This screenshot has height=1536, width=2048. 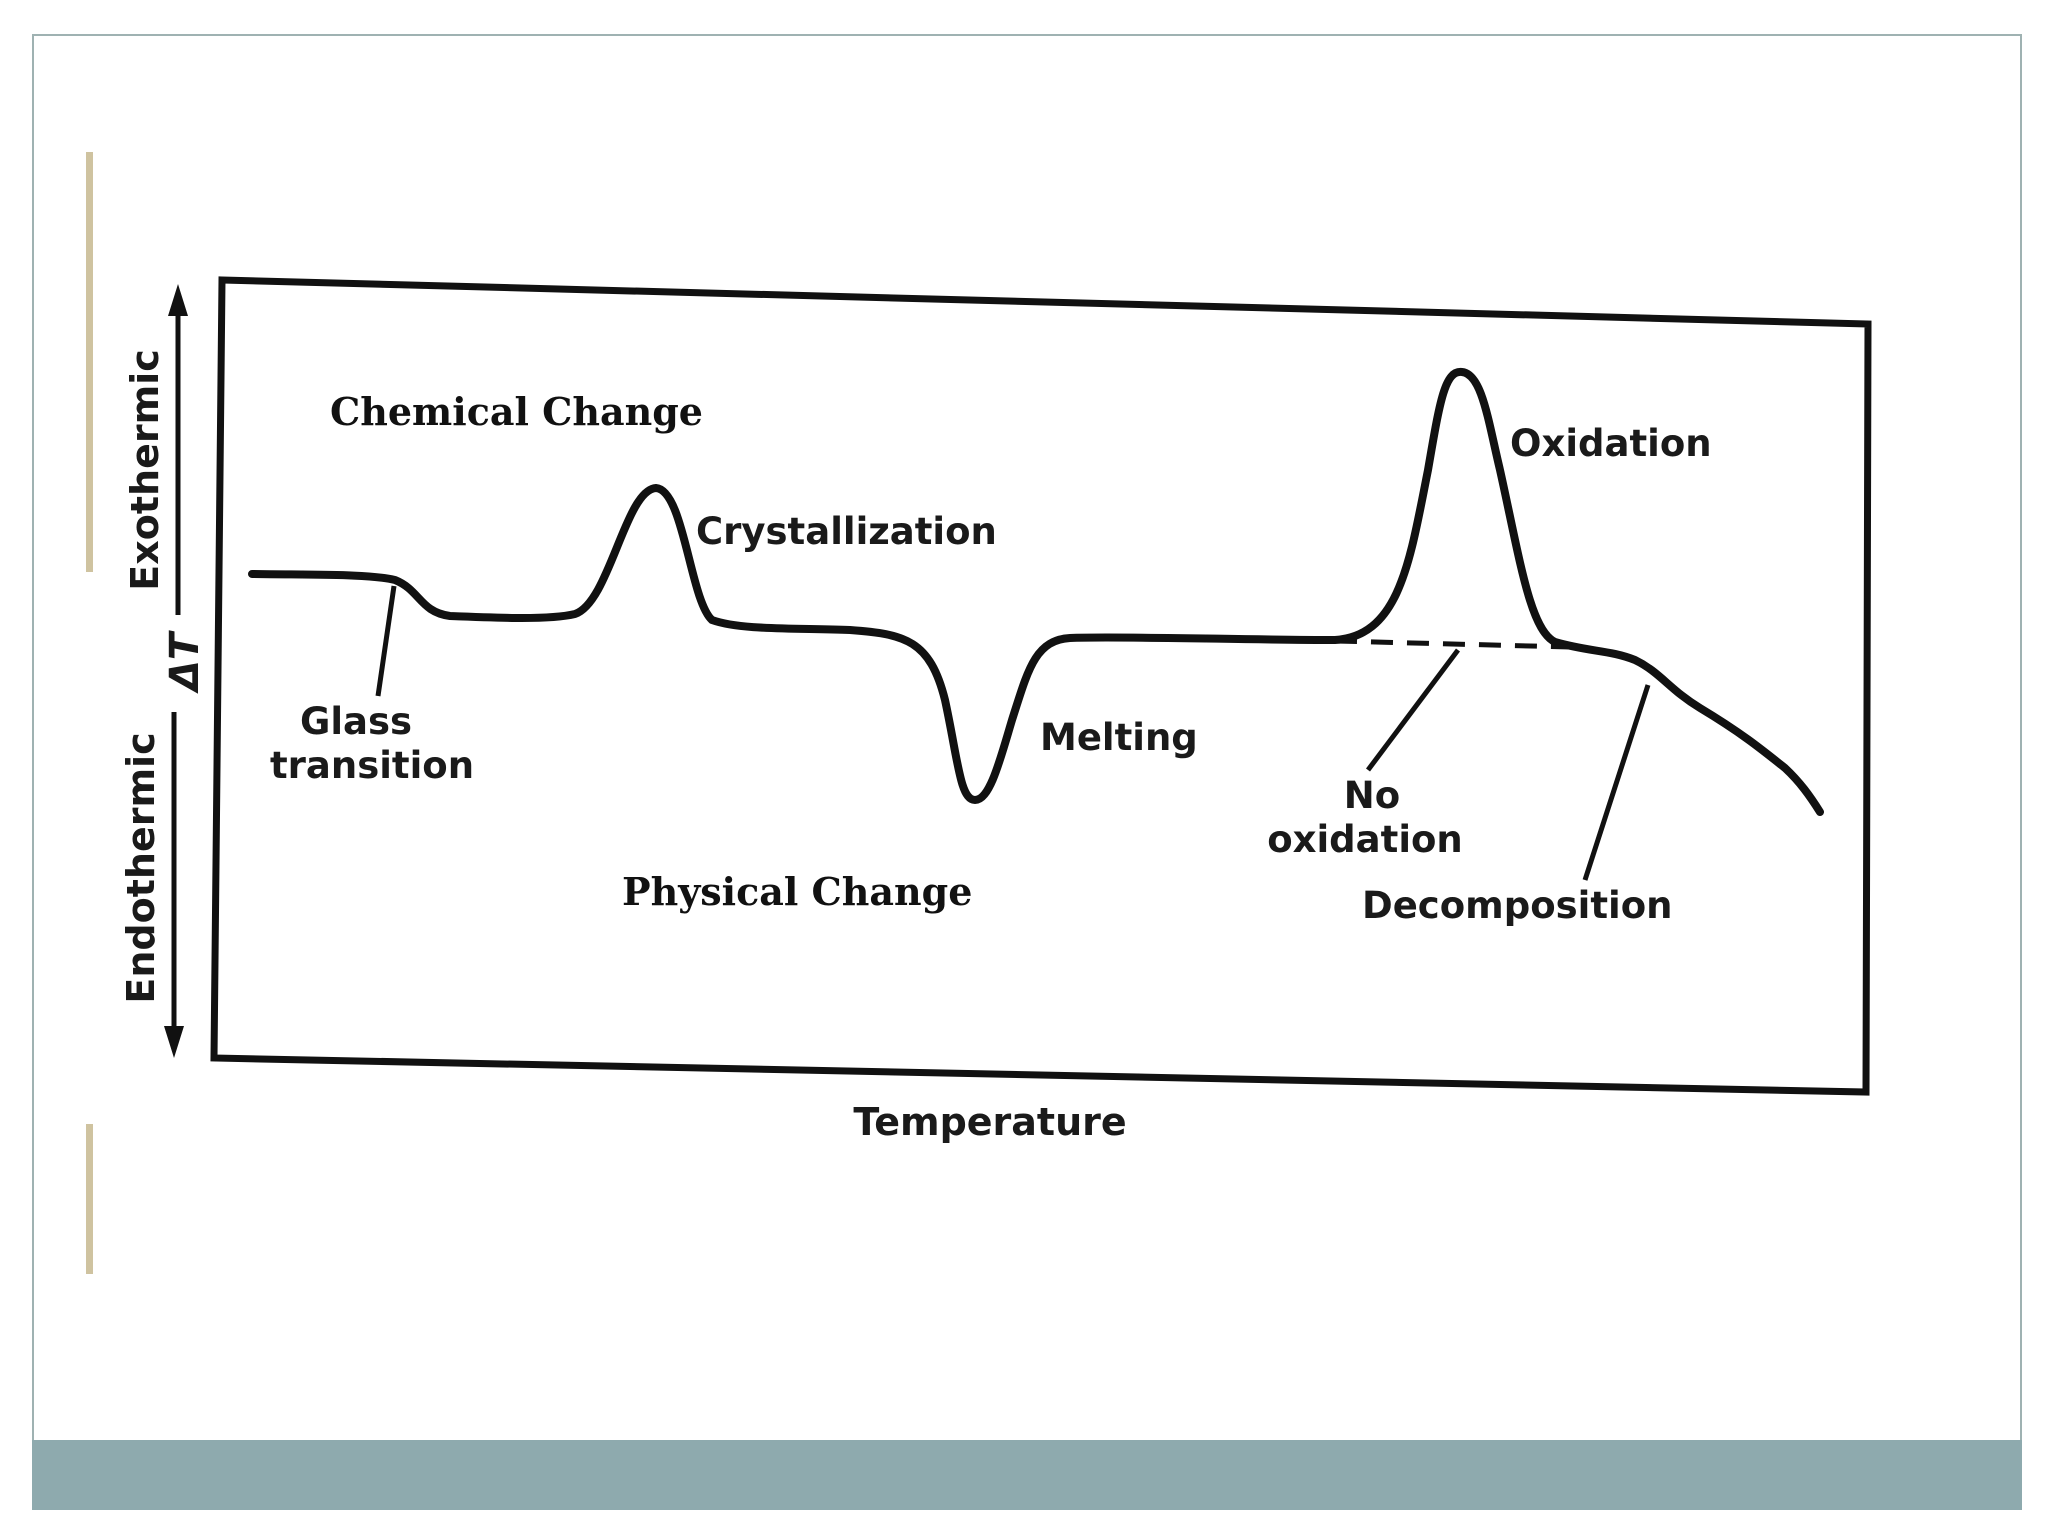 I want to click on y-axis-arrow, so click(x=176, y=671).